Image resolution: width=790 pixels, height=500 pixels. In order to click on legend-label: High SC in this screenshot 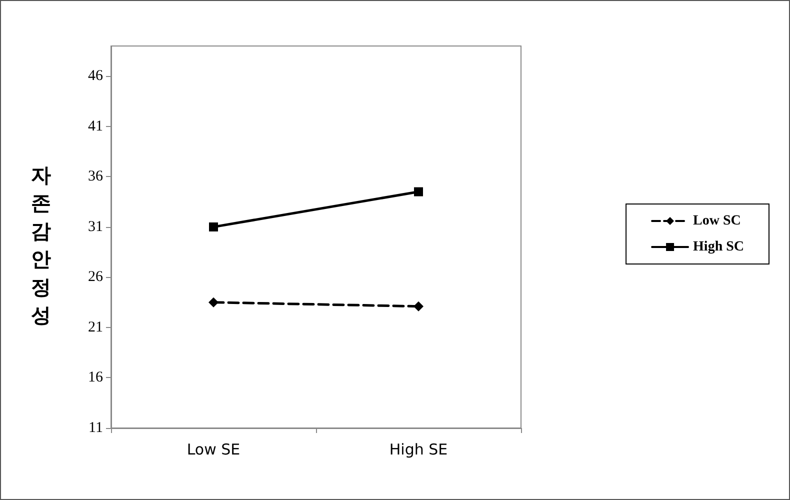, I will do `click(718, 247)`.